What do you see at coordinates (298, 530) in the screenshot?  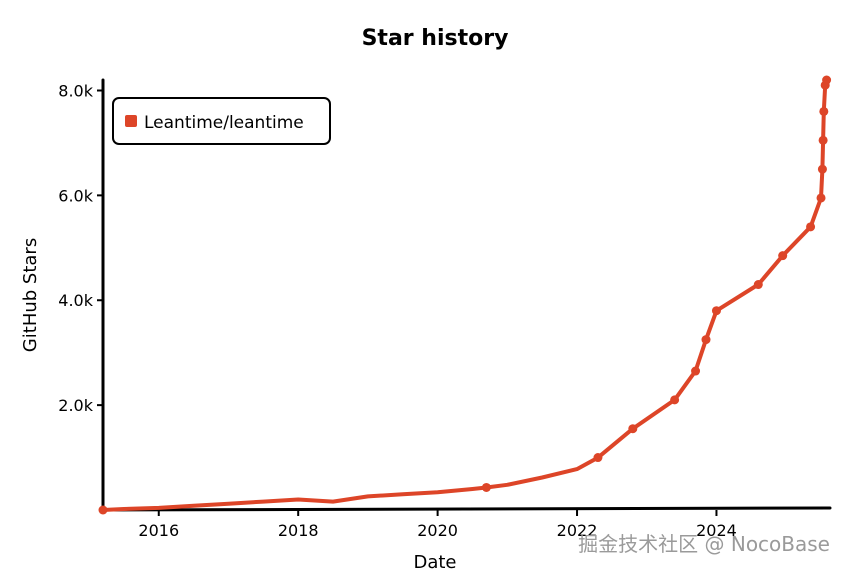 I see `x-tick-label: 2018` at bounding box center [298, 530].